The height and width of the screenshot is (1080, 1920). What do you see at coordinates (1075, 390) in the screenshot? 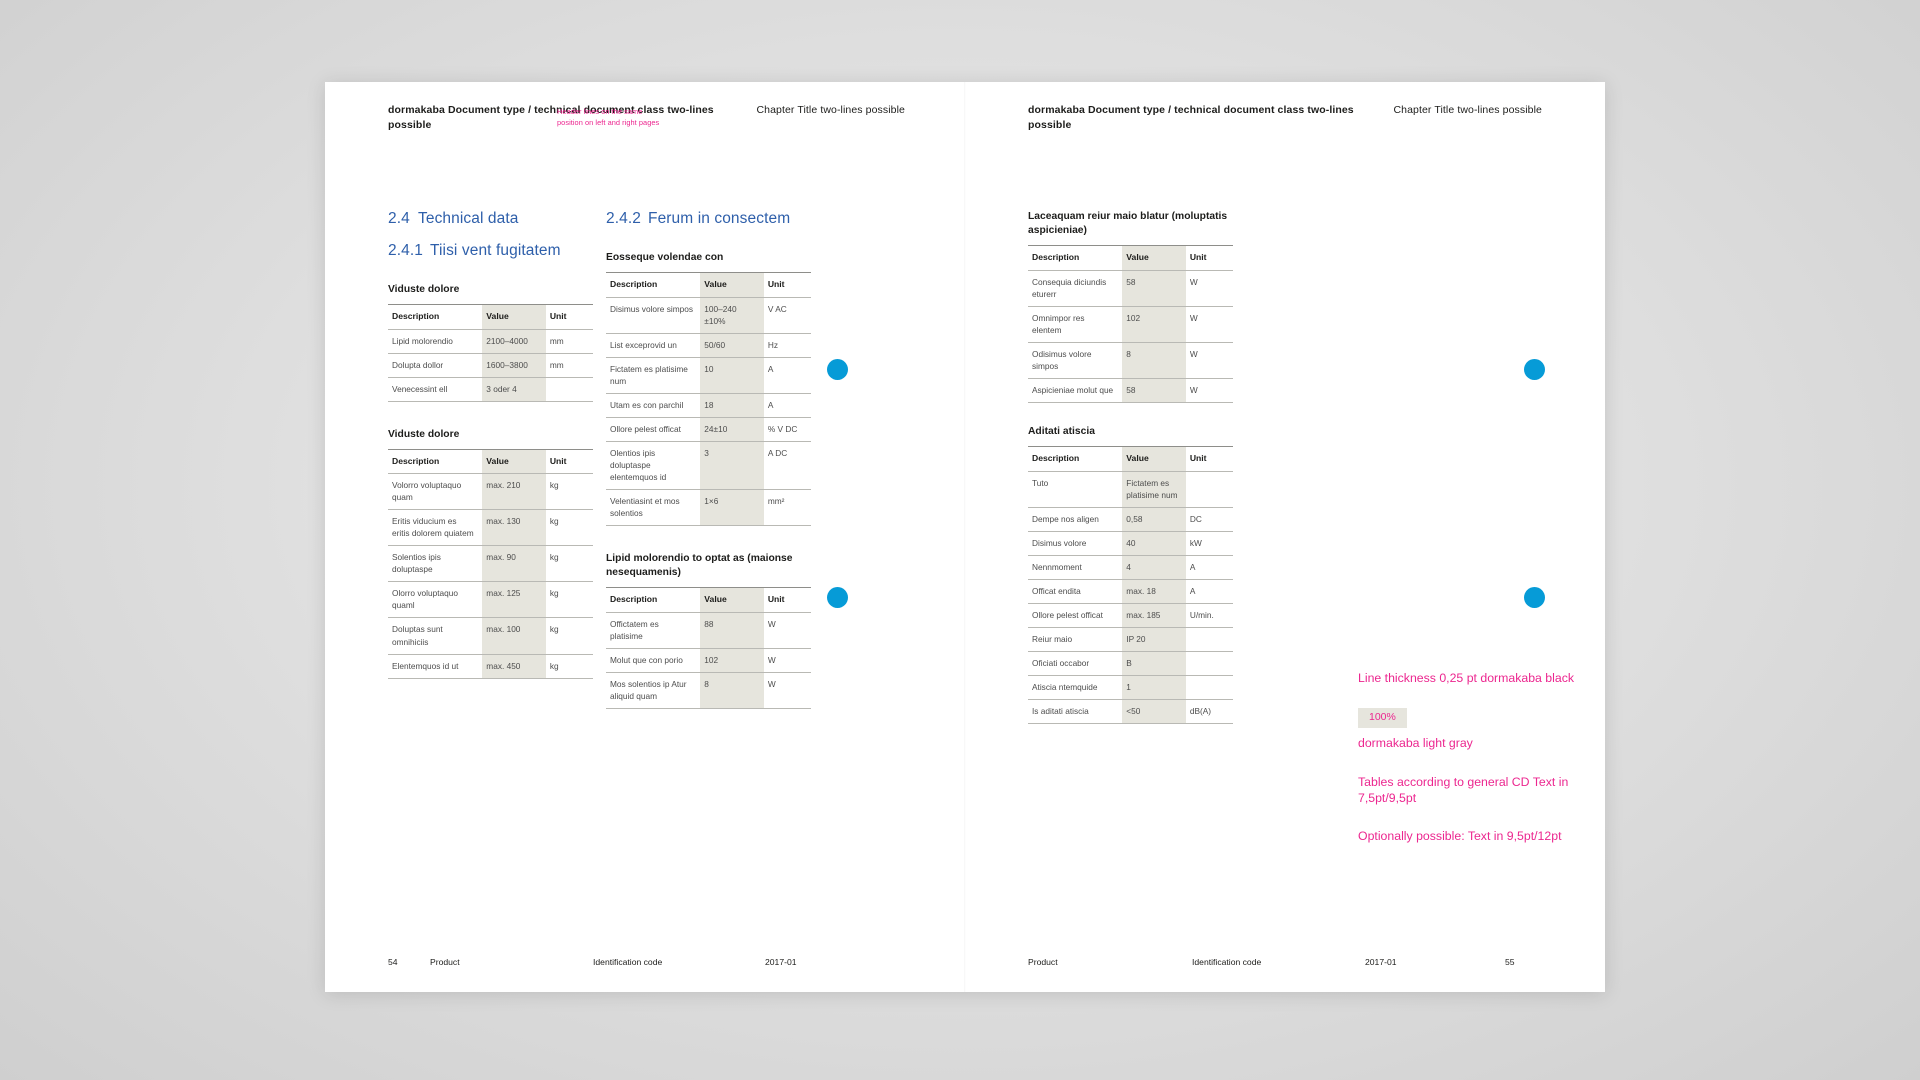
I see `cell-description: Aspicieniae molut que` at bounding box center [1075, 390].